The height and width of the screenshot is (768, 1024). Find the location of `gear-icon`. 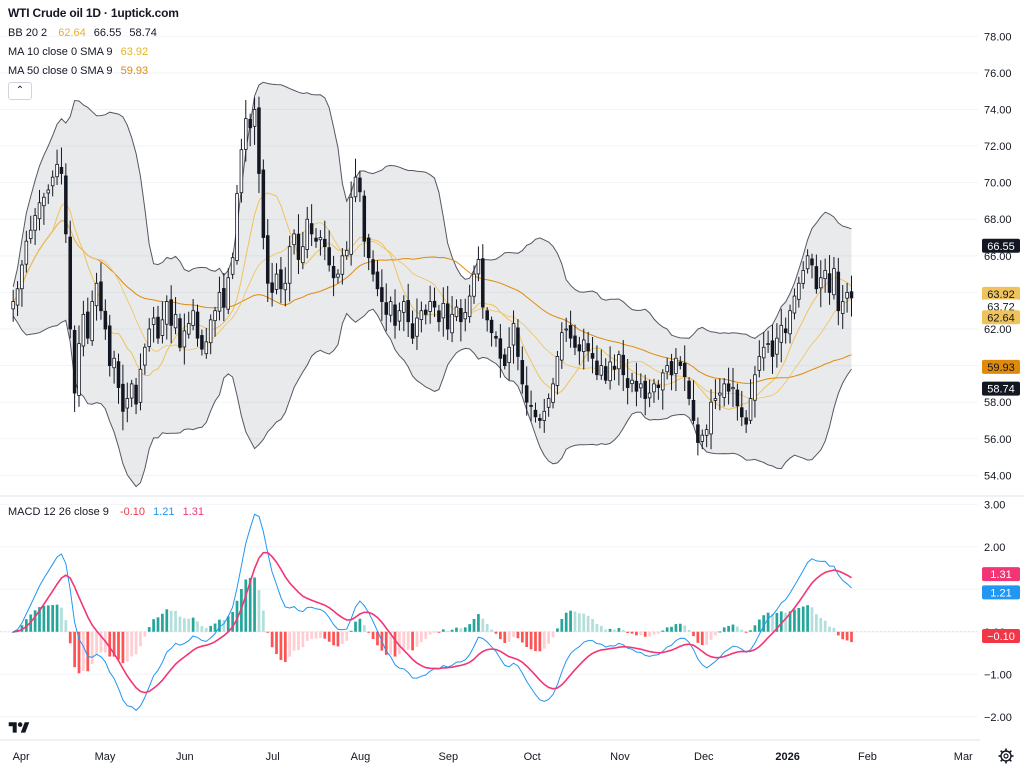

gear-icon is located at coordinates (1006, 756).